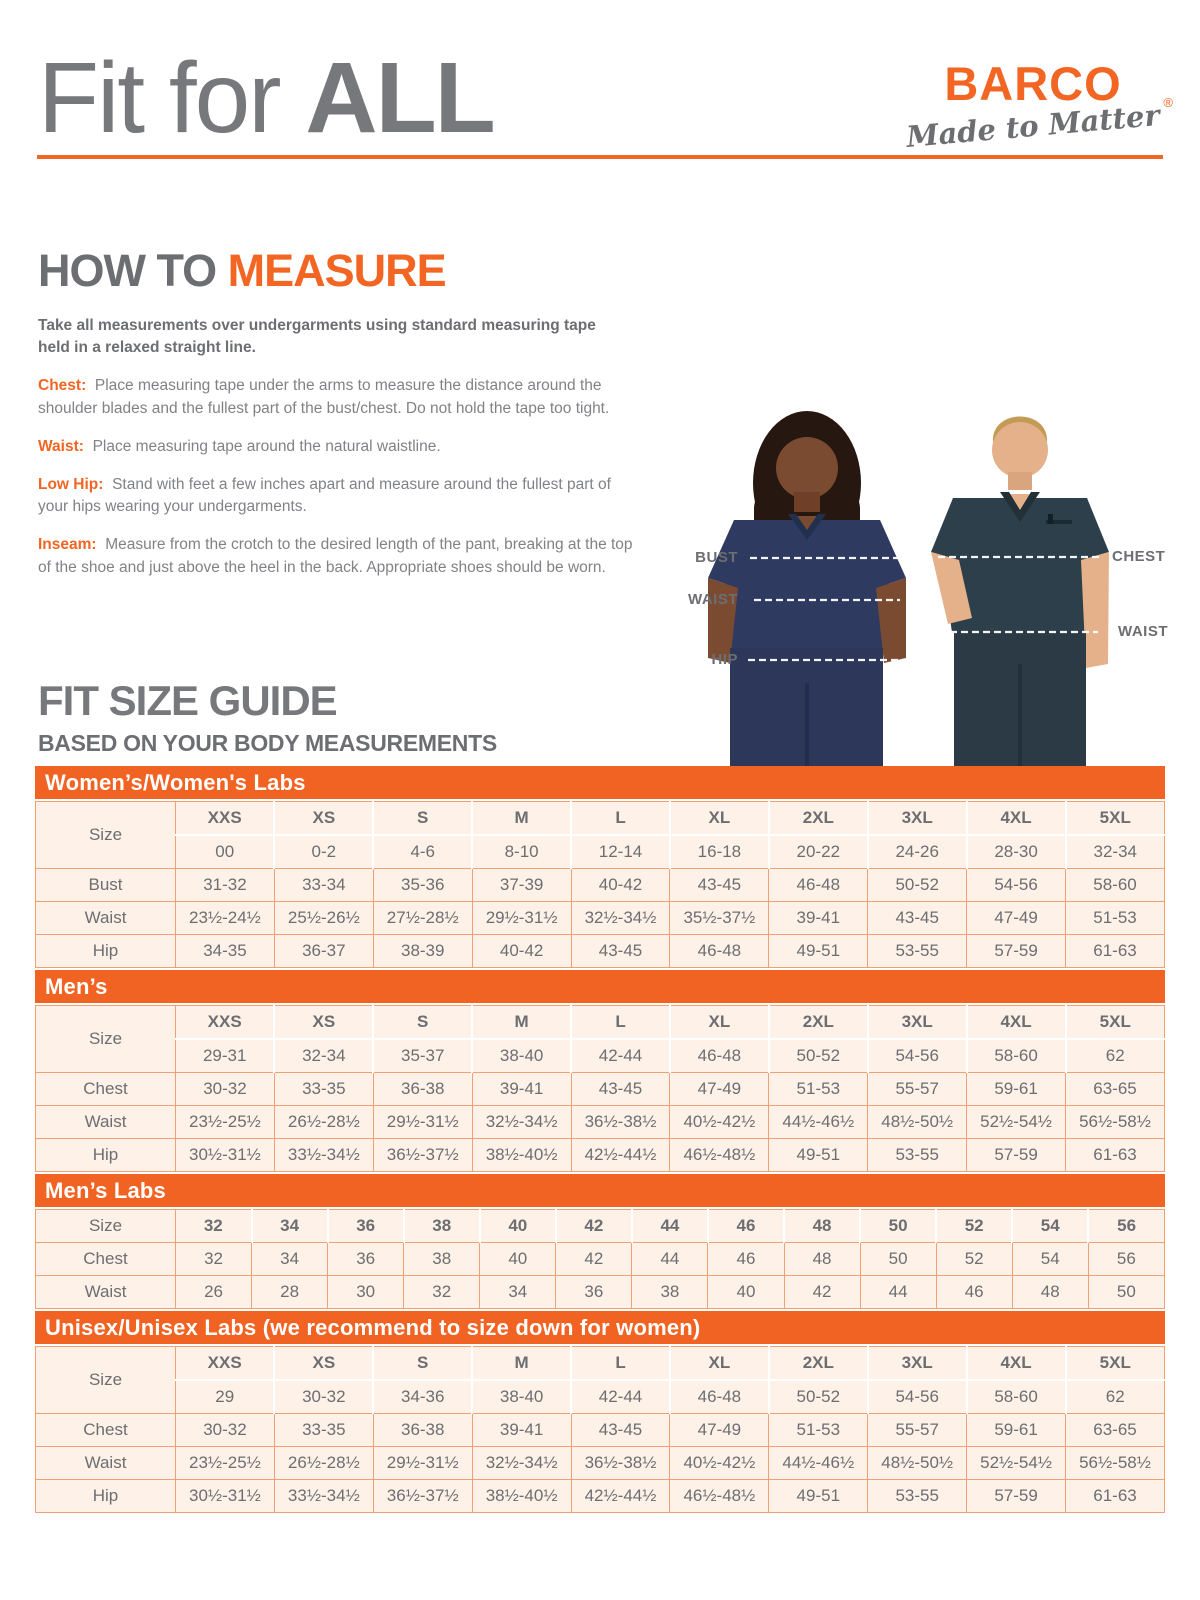  I want to click on value-cell: 30½-31½, so click(225, 1496).